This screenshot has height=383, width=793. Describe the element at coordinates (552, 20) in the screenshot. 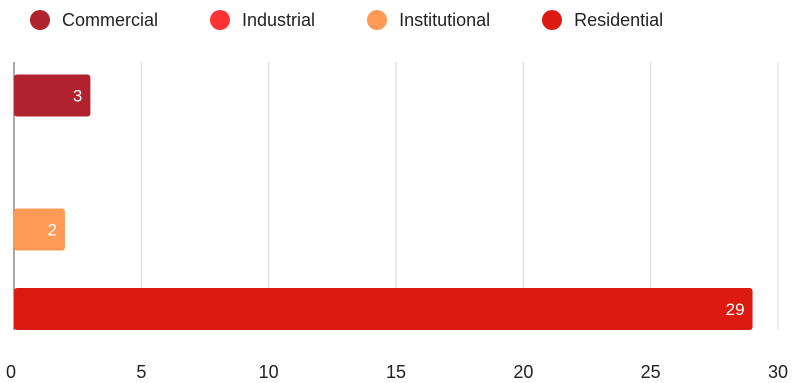

I see `legend-swatch-residential` at that location.